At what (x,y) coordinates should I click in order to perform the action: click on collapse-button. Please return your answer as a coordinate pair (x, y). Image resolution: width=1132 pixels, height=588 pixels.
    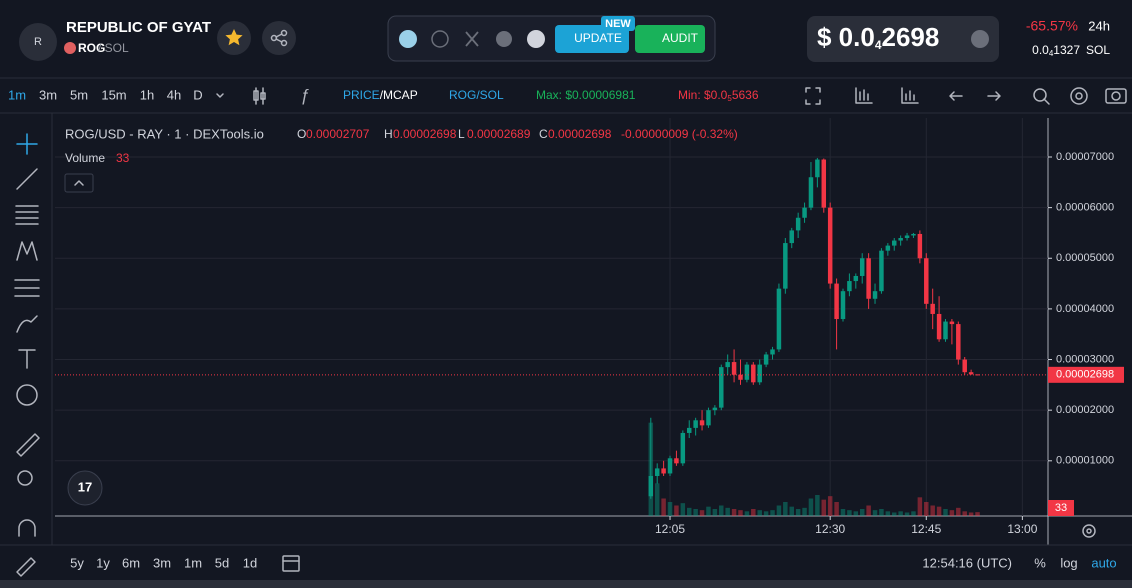
    Looking at the image, I should click on (79, 183).